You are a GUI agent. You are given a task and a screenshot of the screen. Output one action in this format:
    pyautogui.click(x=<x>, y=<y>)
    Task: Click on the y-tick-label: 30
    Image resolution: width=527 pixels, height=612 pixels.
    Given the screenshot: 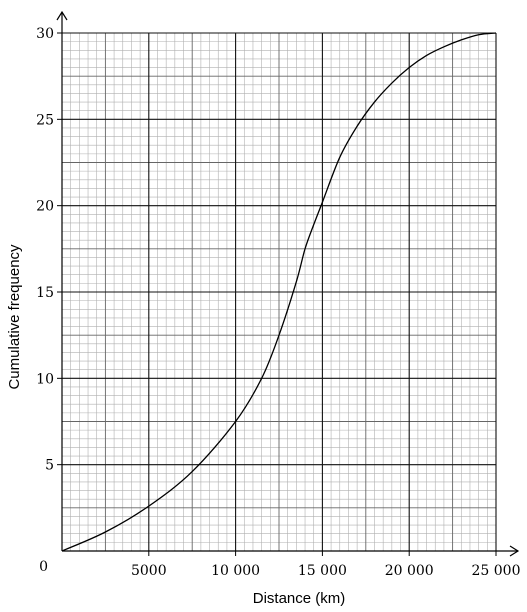 What is the action you would take?
    pyautogui.click(x=45, y=34)
    